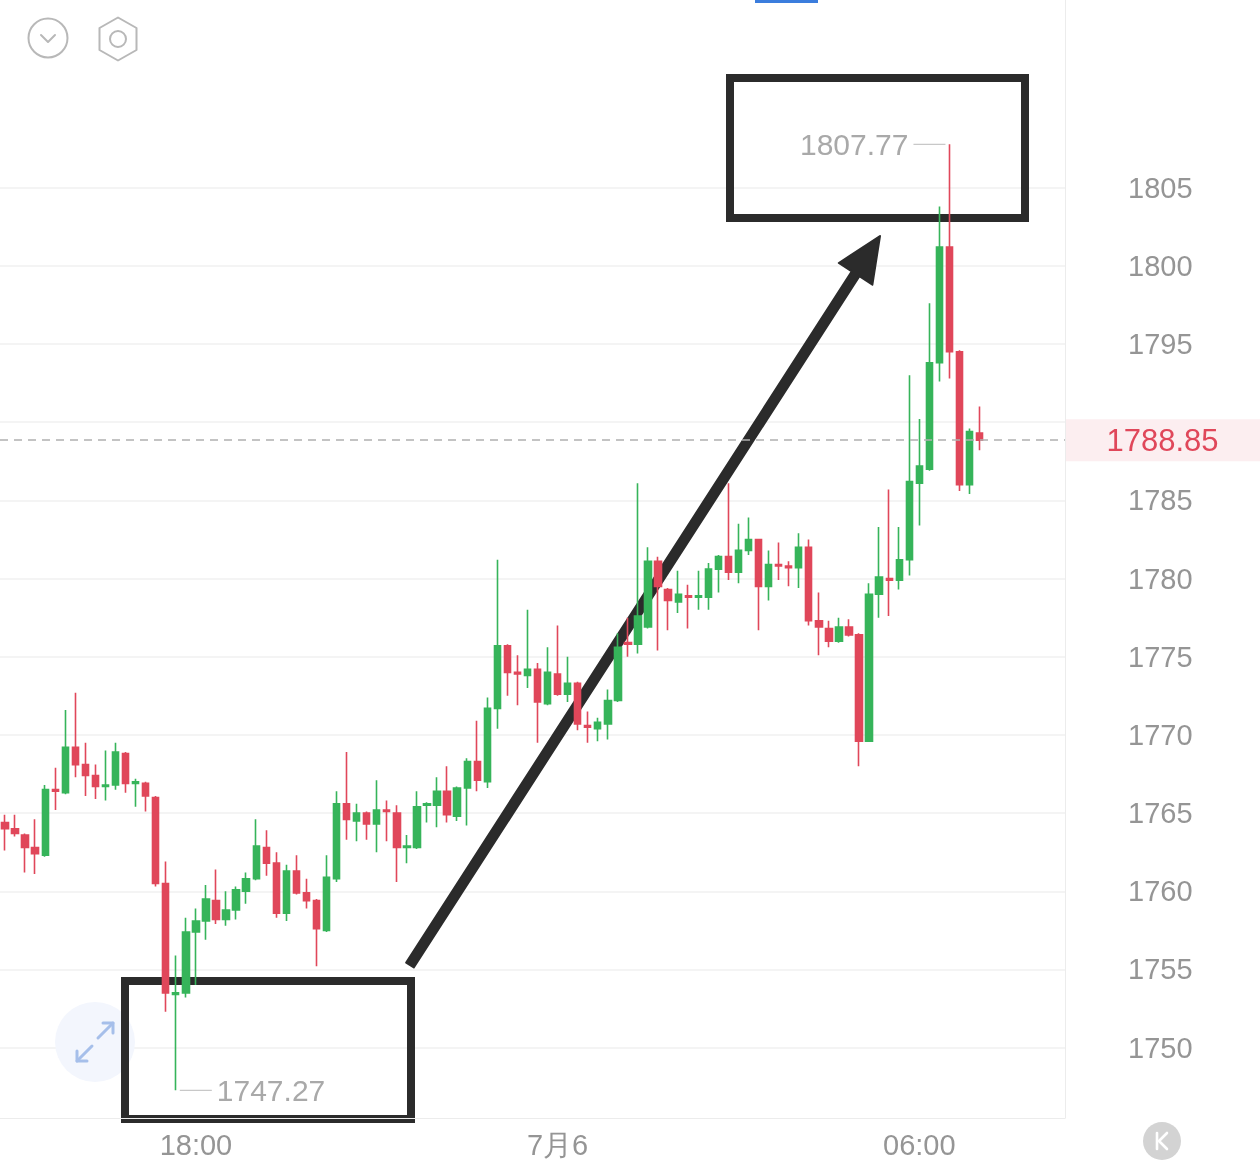 Image resolution: width=1260 pixels, height=1166 pixels. Describe the element at coordinates (1160, 969) in the screenshot. I see `y-tick-label: 1755` at that location.